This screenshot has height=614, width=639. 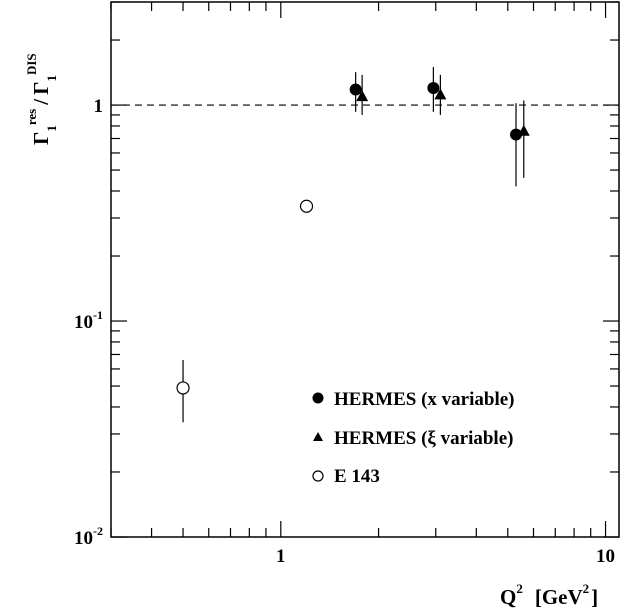 What do you see at coordinates (605, 556) in the screenshot?
I see `x-tick-label: 10` at bounding box center [605, 556].